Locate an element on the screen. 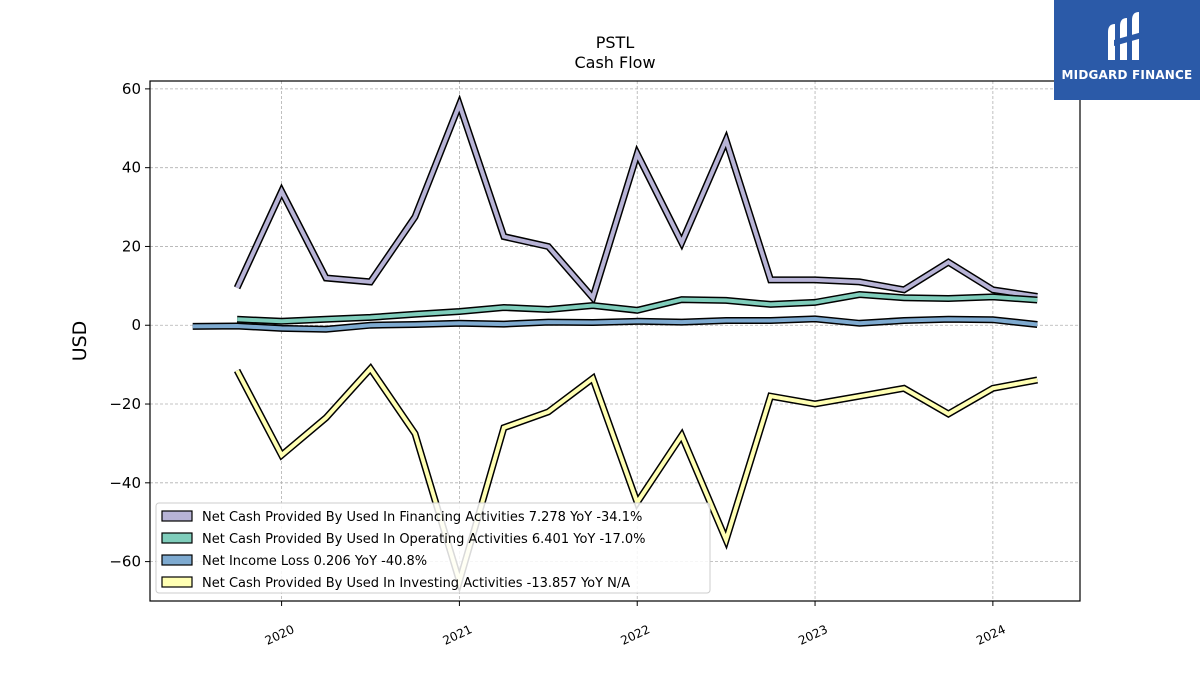 The image size is (1200, 675). x-tick-label: 2024 is located at coordinates (991, 635).